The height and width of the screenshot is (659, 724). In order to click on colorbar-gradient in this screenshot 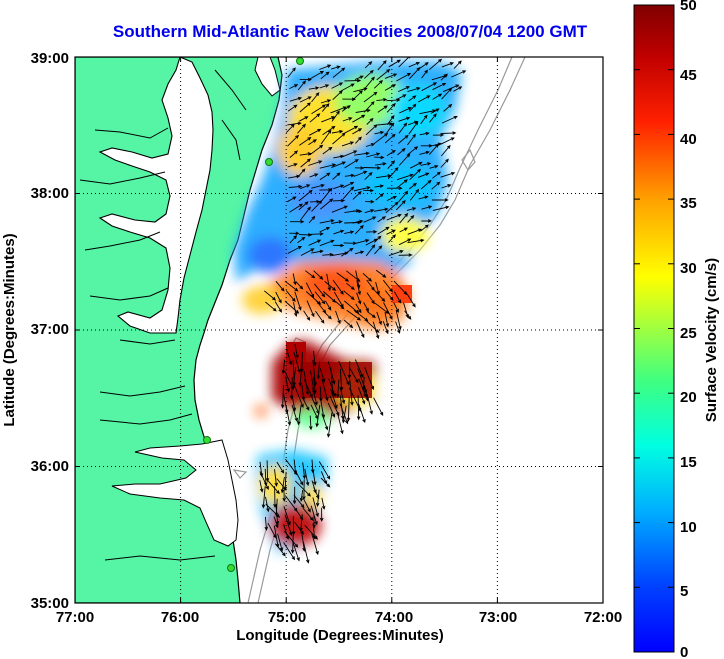, I will do `click(654, 328)`.